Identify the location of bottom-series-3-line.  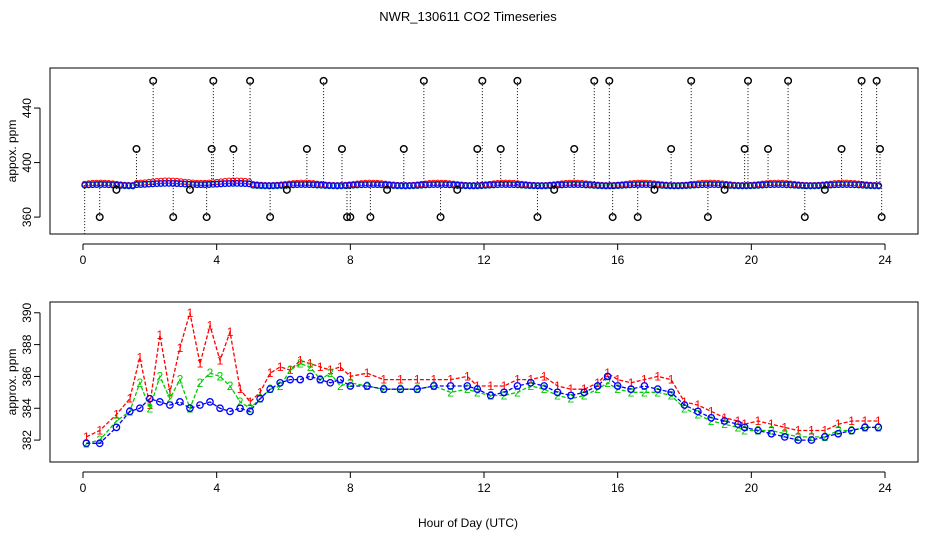
(482, 409).